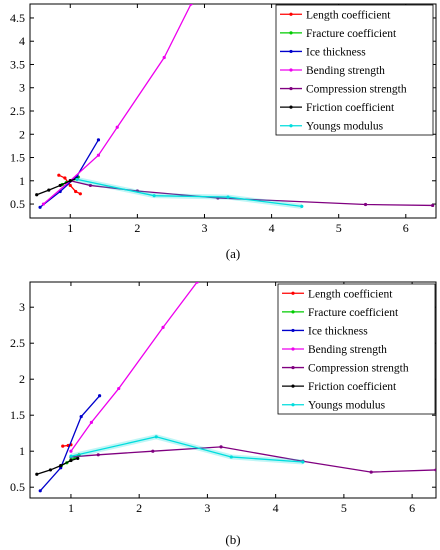  Describe the element at coordinates (348, 15) in the screenshot. I see `legend-label-length-coefficient: Length coefficient` at that location.